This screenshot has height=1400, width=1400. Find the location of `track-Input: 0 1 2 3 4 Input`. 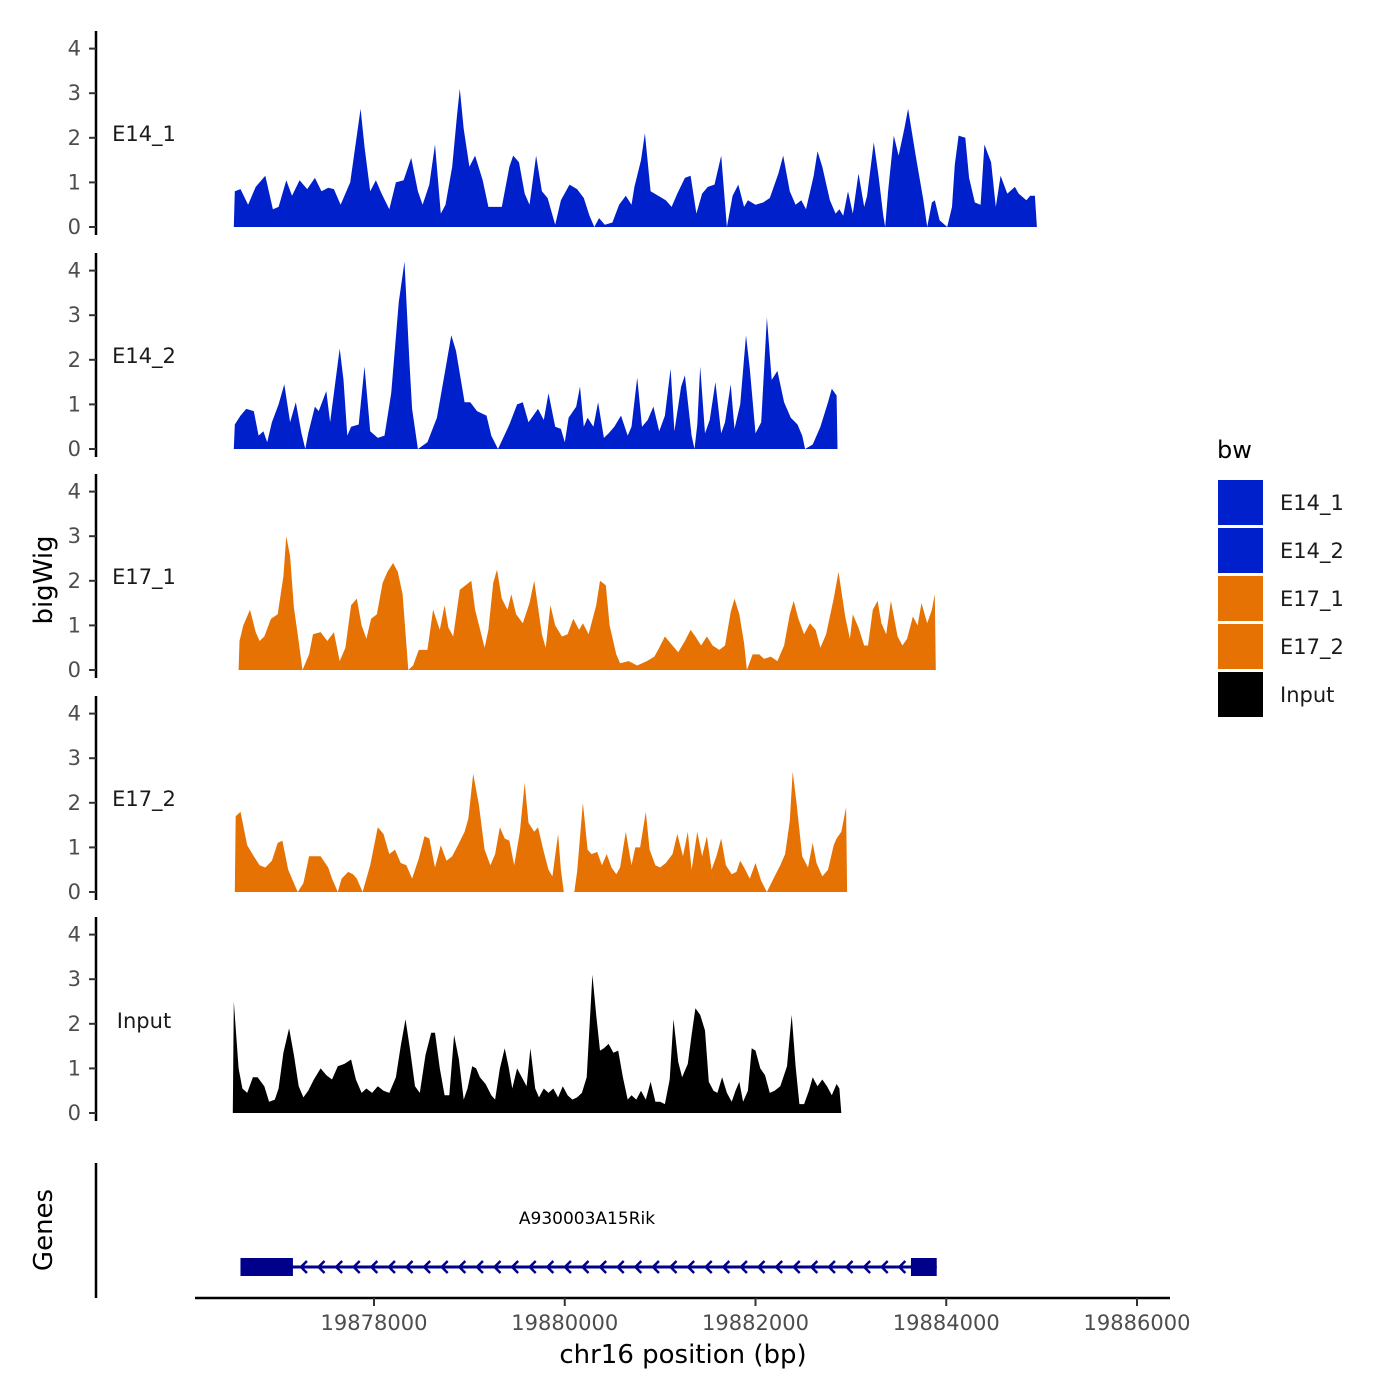

track-Input: 0 1 2 3 4 Input is located at coordinates (455, 1021).